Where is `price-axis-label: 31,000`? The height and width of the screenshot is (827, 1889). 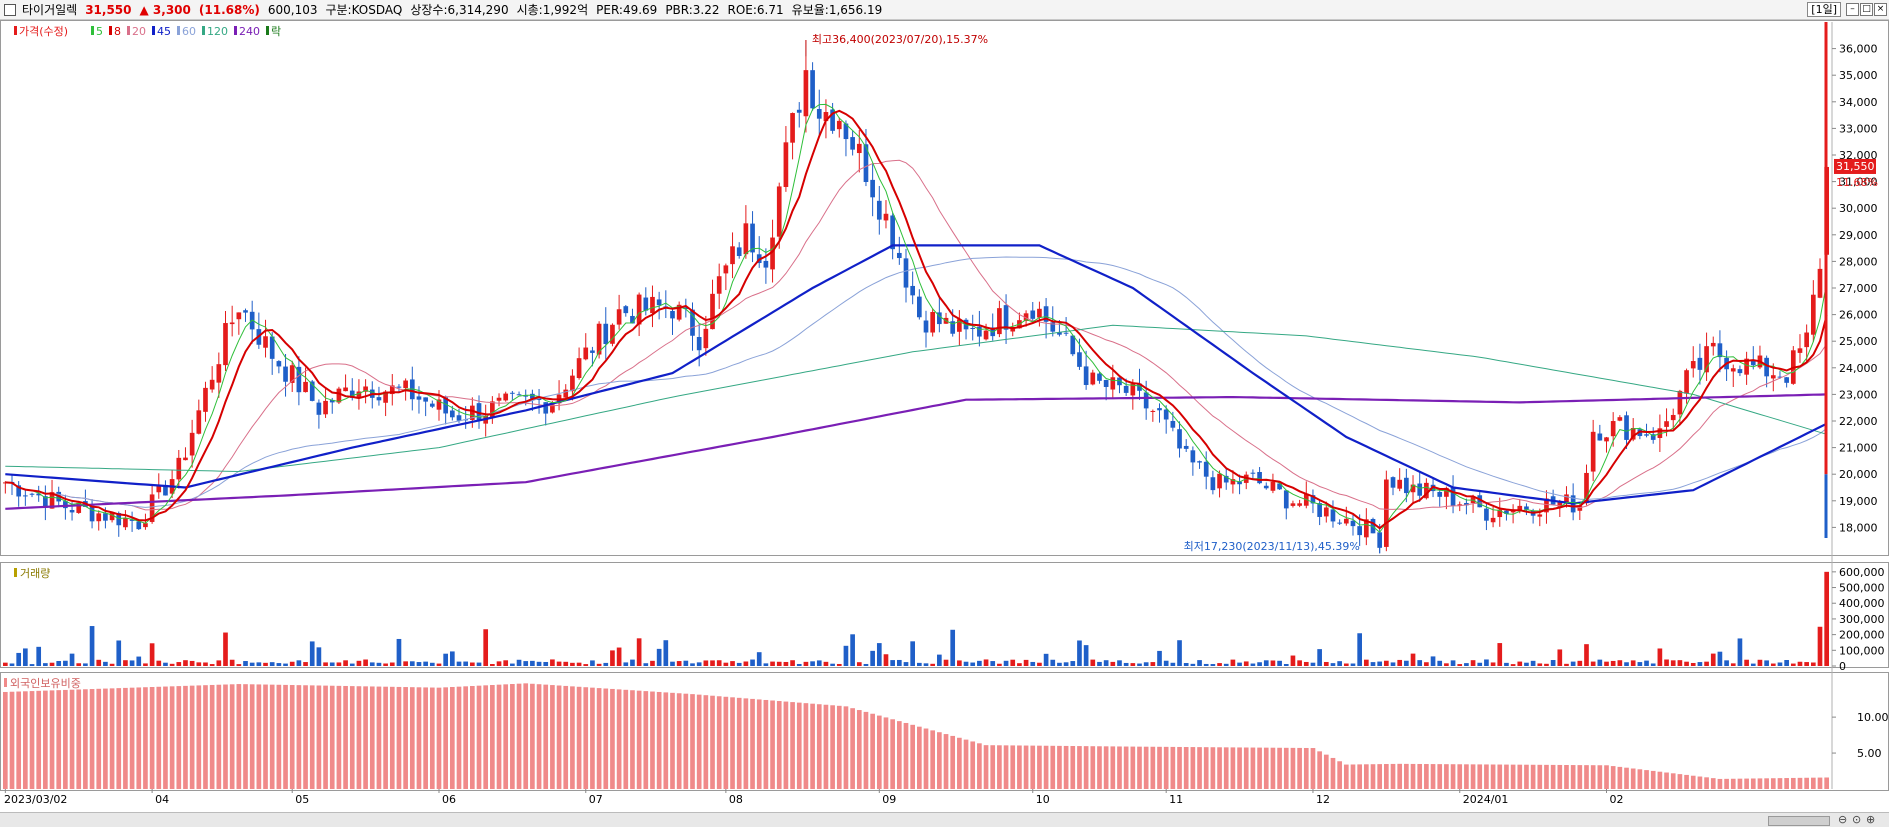 price-axis-label: 31,000 is located at coordinates (1858, 182).